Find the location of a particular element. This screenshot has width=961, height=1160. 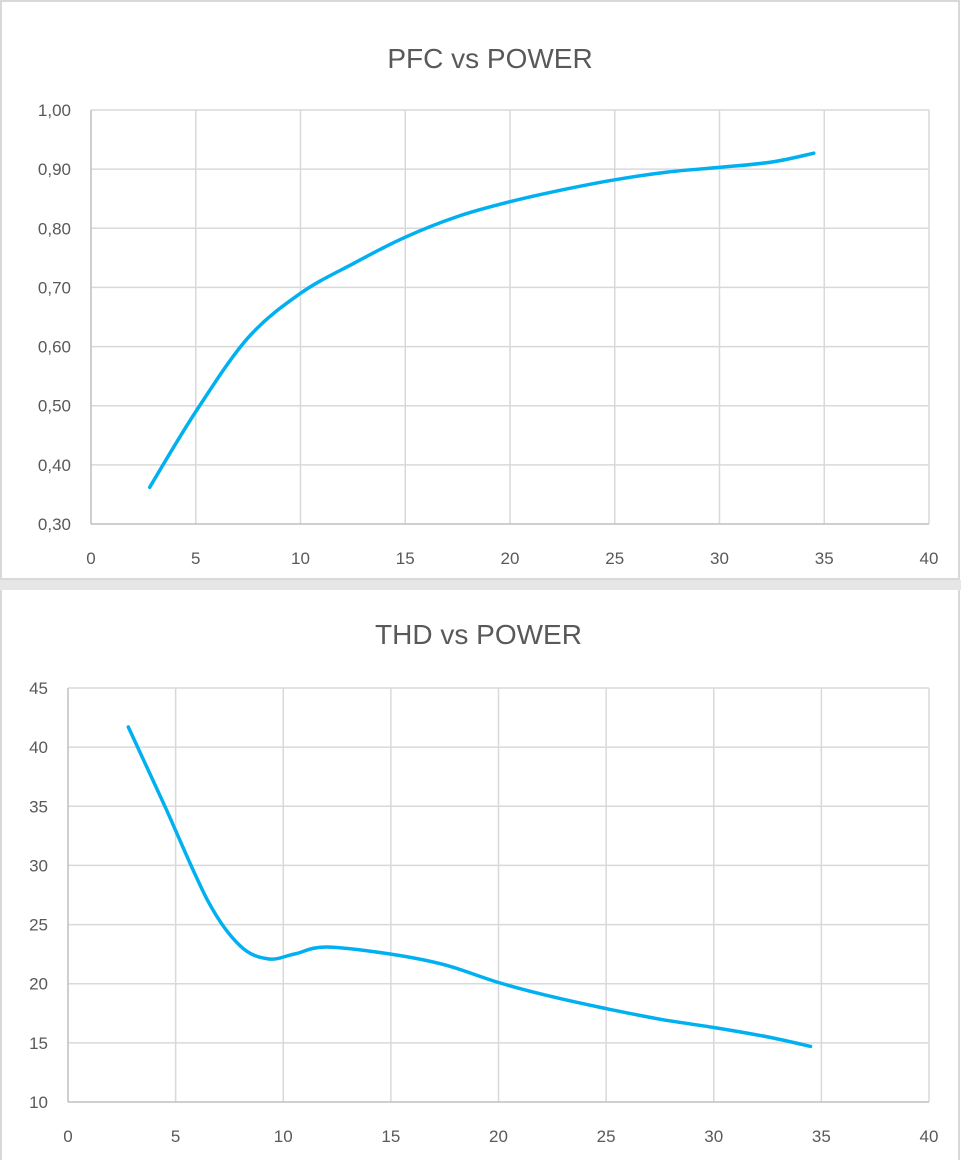

y-tick-label: 0,90 is located at coordinates (54, 169).